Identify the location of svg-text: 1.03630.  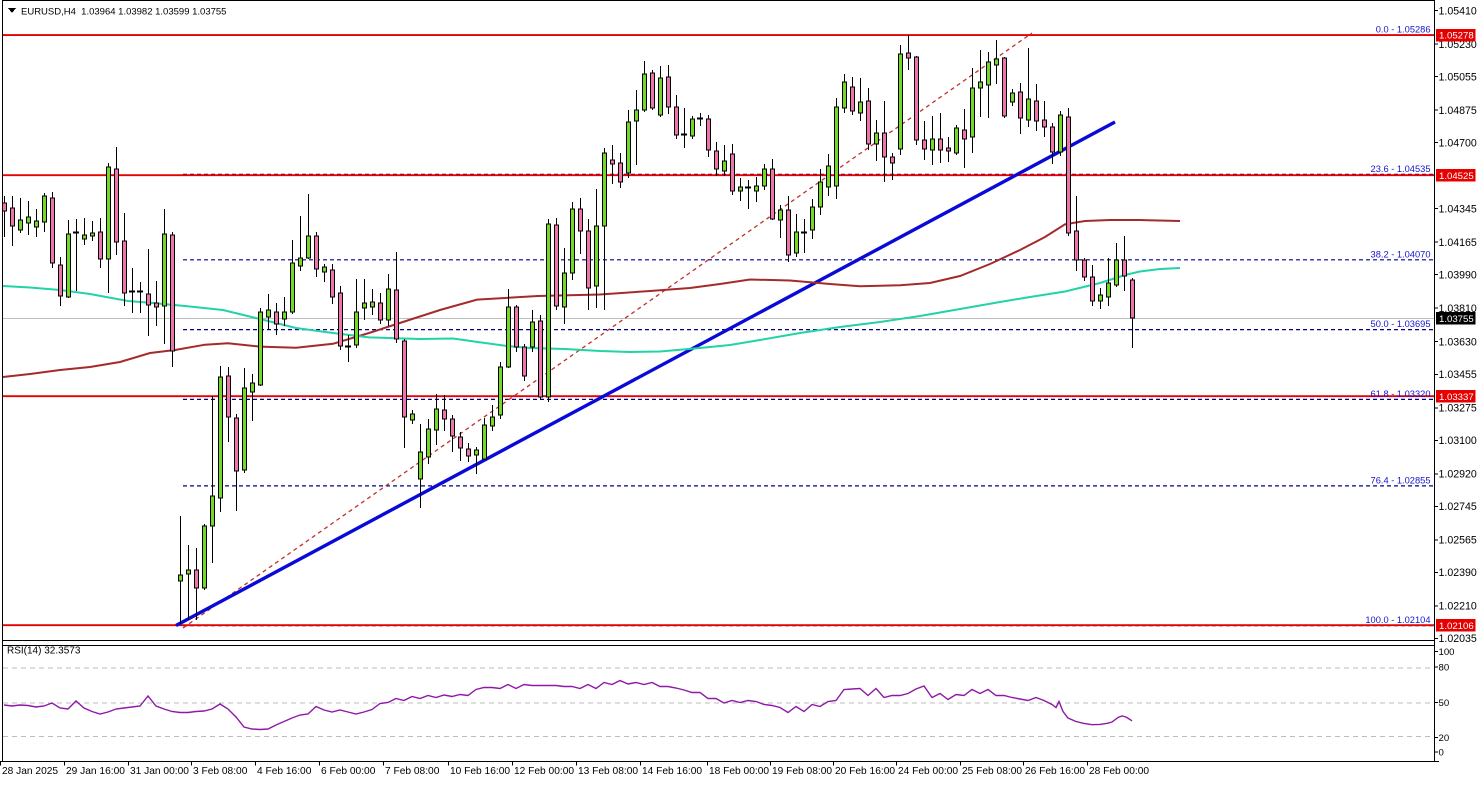
(1458, 343).